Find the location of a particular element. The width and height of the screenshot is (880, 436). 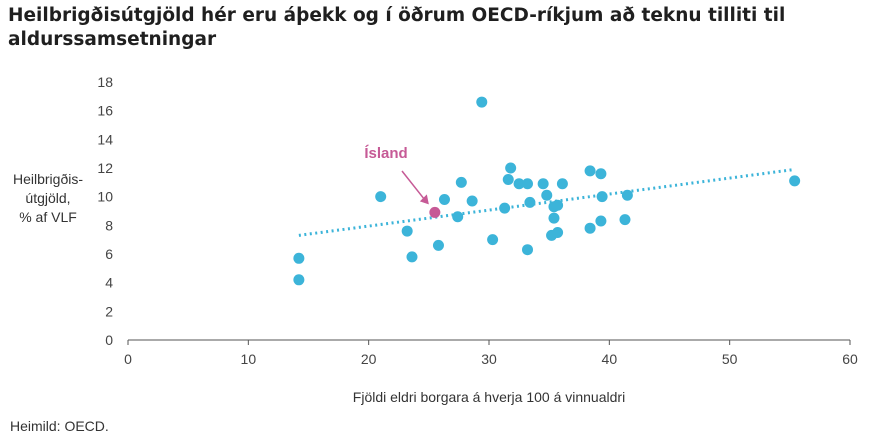

y-axis-label-line-3: % af VLF is located at coordinates (48, 217).